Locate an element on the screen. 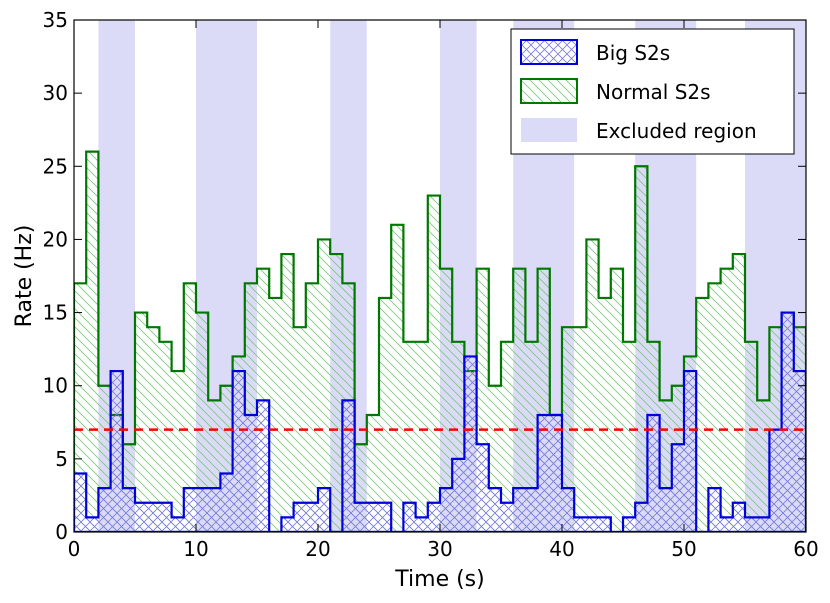 The width and height of the screenshot is (830, 603). x-tick-label-10: 10 is located at coordinates (195, 549).